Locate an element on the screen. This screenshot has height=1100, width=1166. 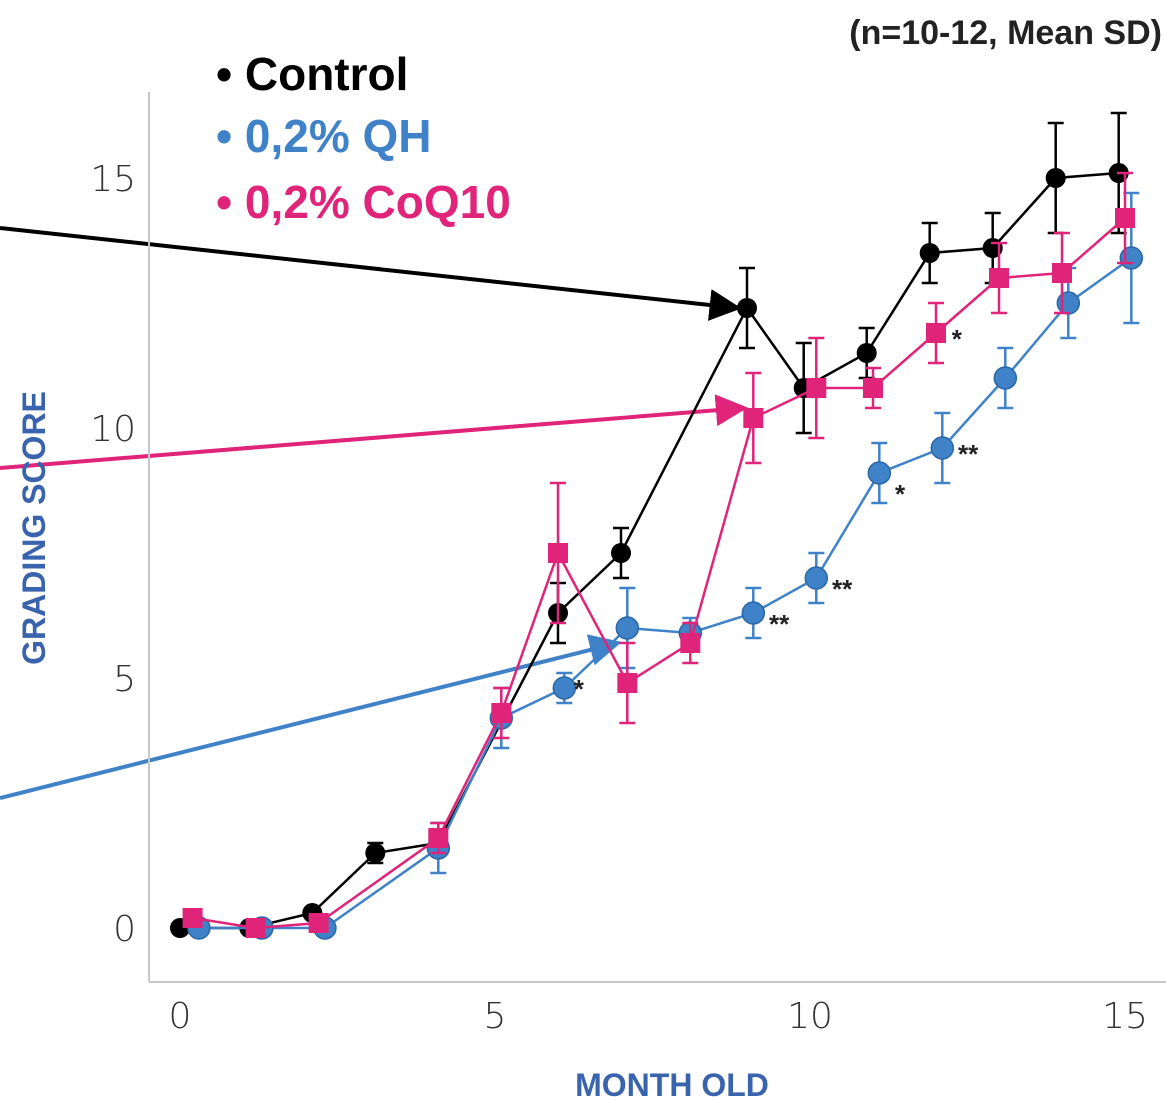
y-tick-label: 0 is located at coordinates (124, 929).